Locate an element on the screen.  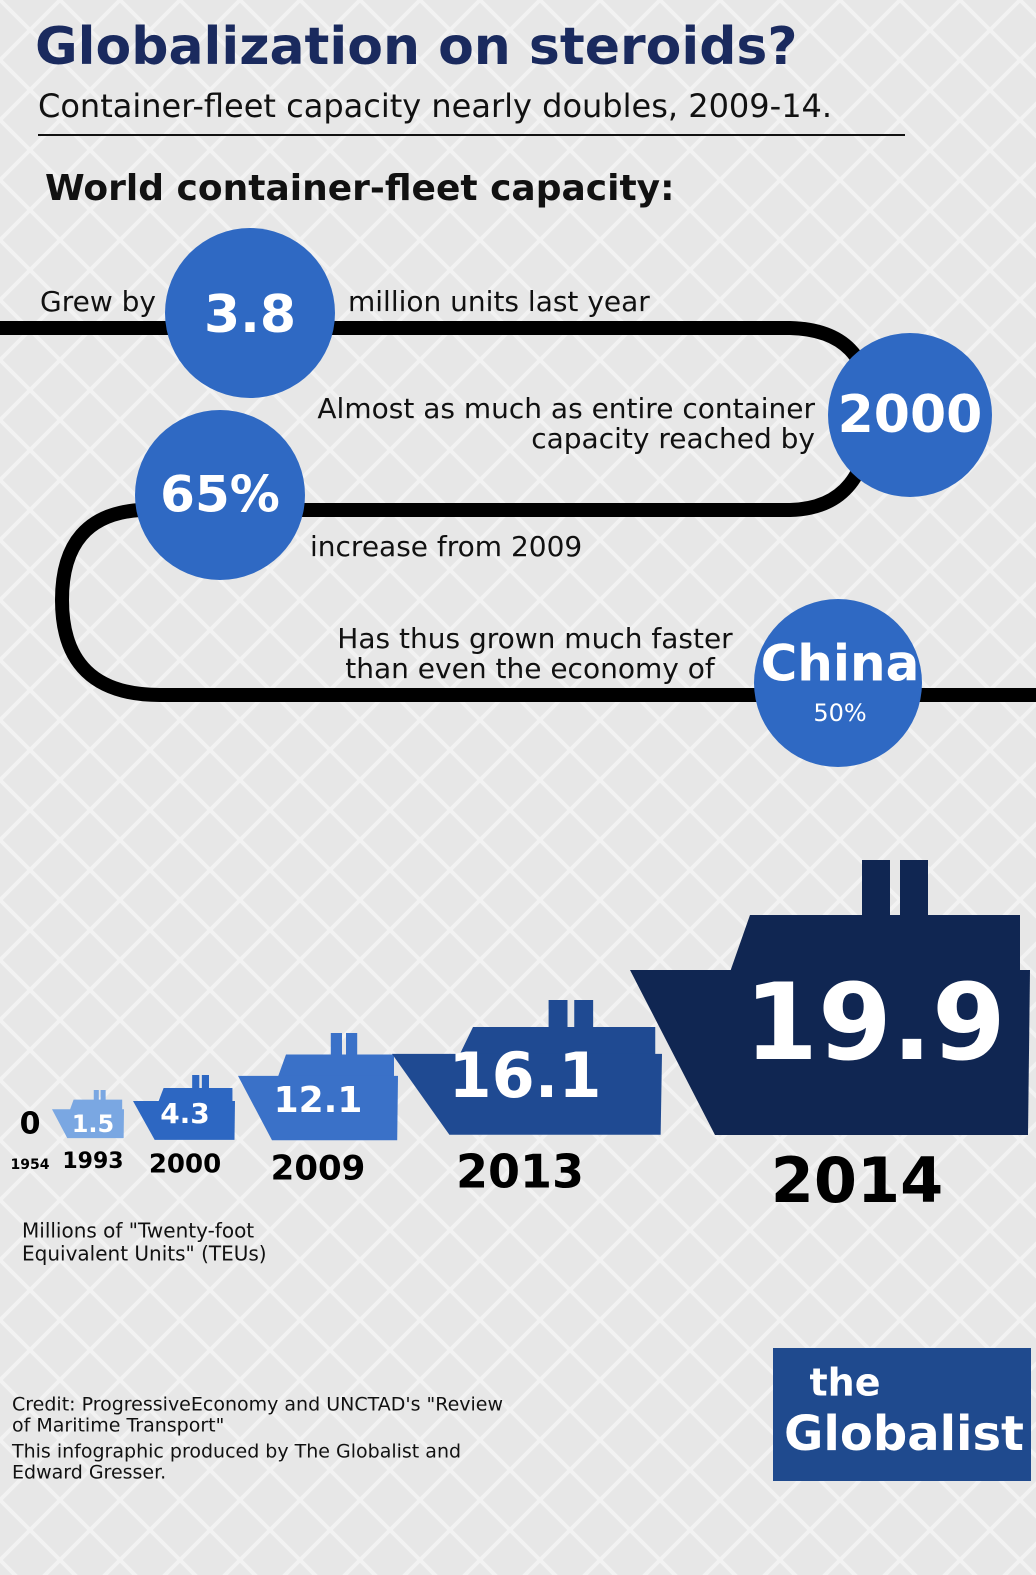
fact-text: increase from 2009 is located at coordinates (446, 546).